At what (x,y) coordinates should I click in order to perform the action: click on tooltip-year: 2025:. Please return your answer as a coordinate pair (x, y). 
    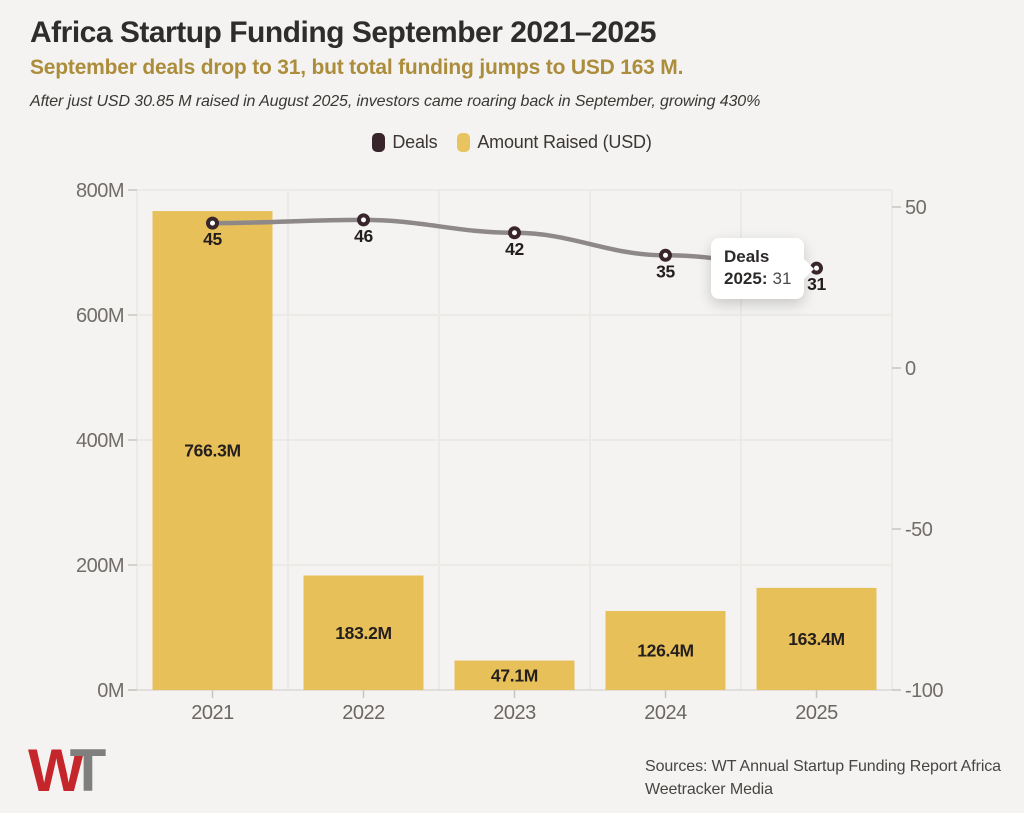
    Looking at the image, I should click on (746, 278).